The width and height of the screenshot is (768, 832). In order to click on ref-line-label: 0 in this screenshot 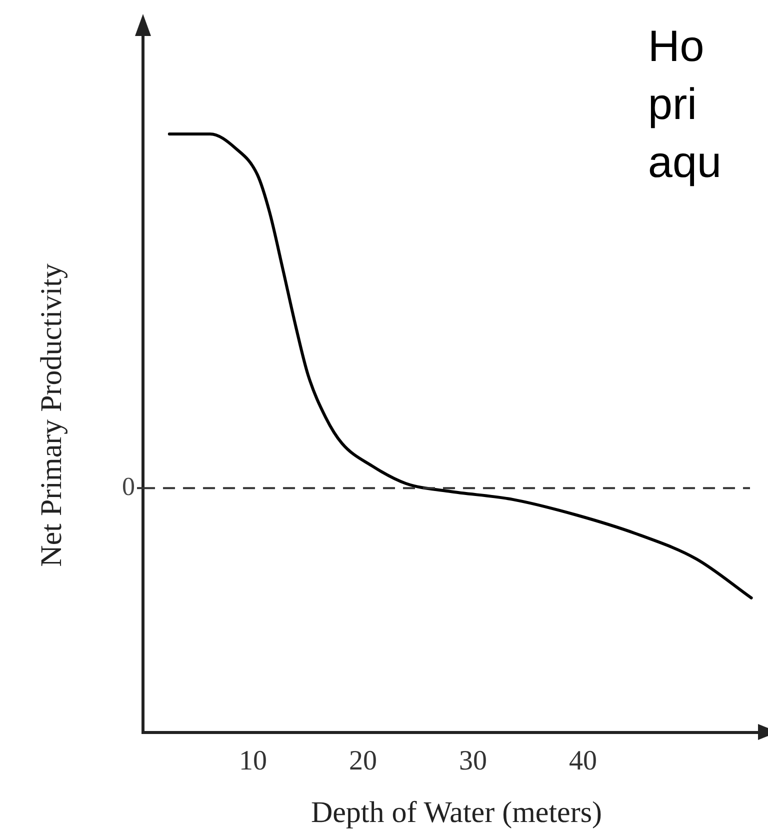, I will do `click(128, 486)`.